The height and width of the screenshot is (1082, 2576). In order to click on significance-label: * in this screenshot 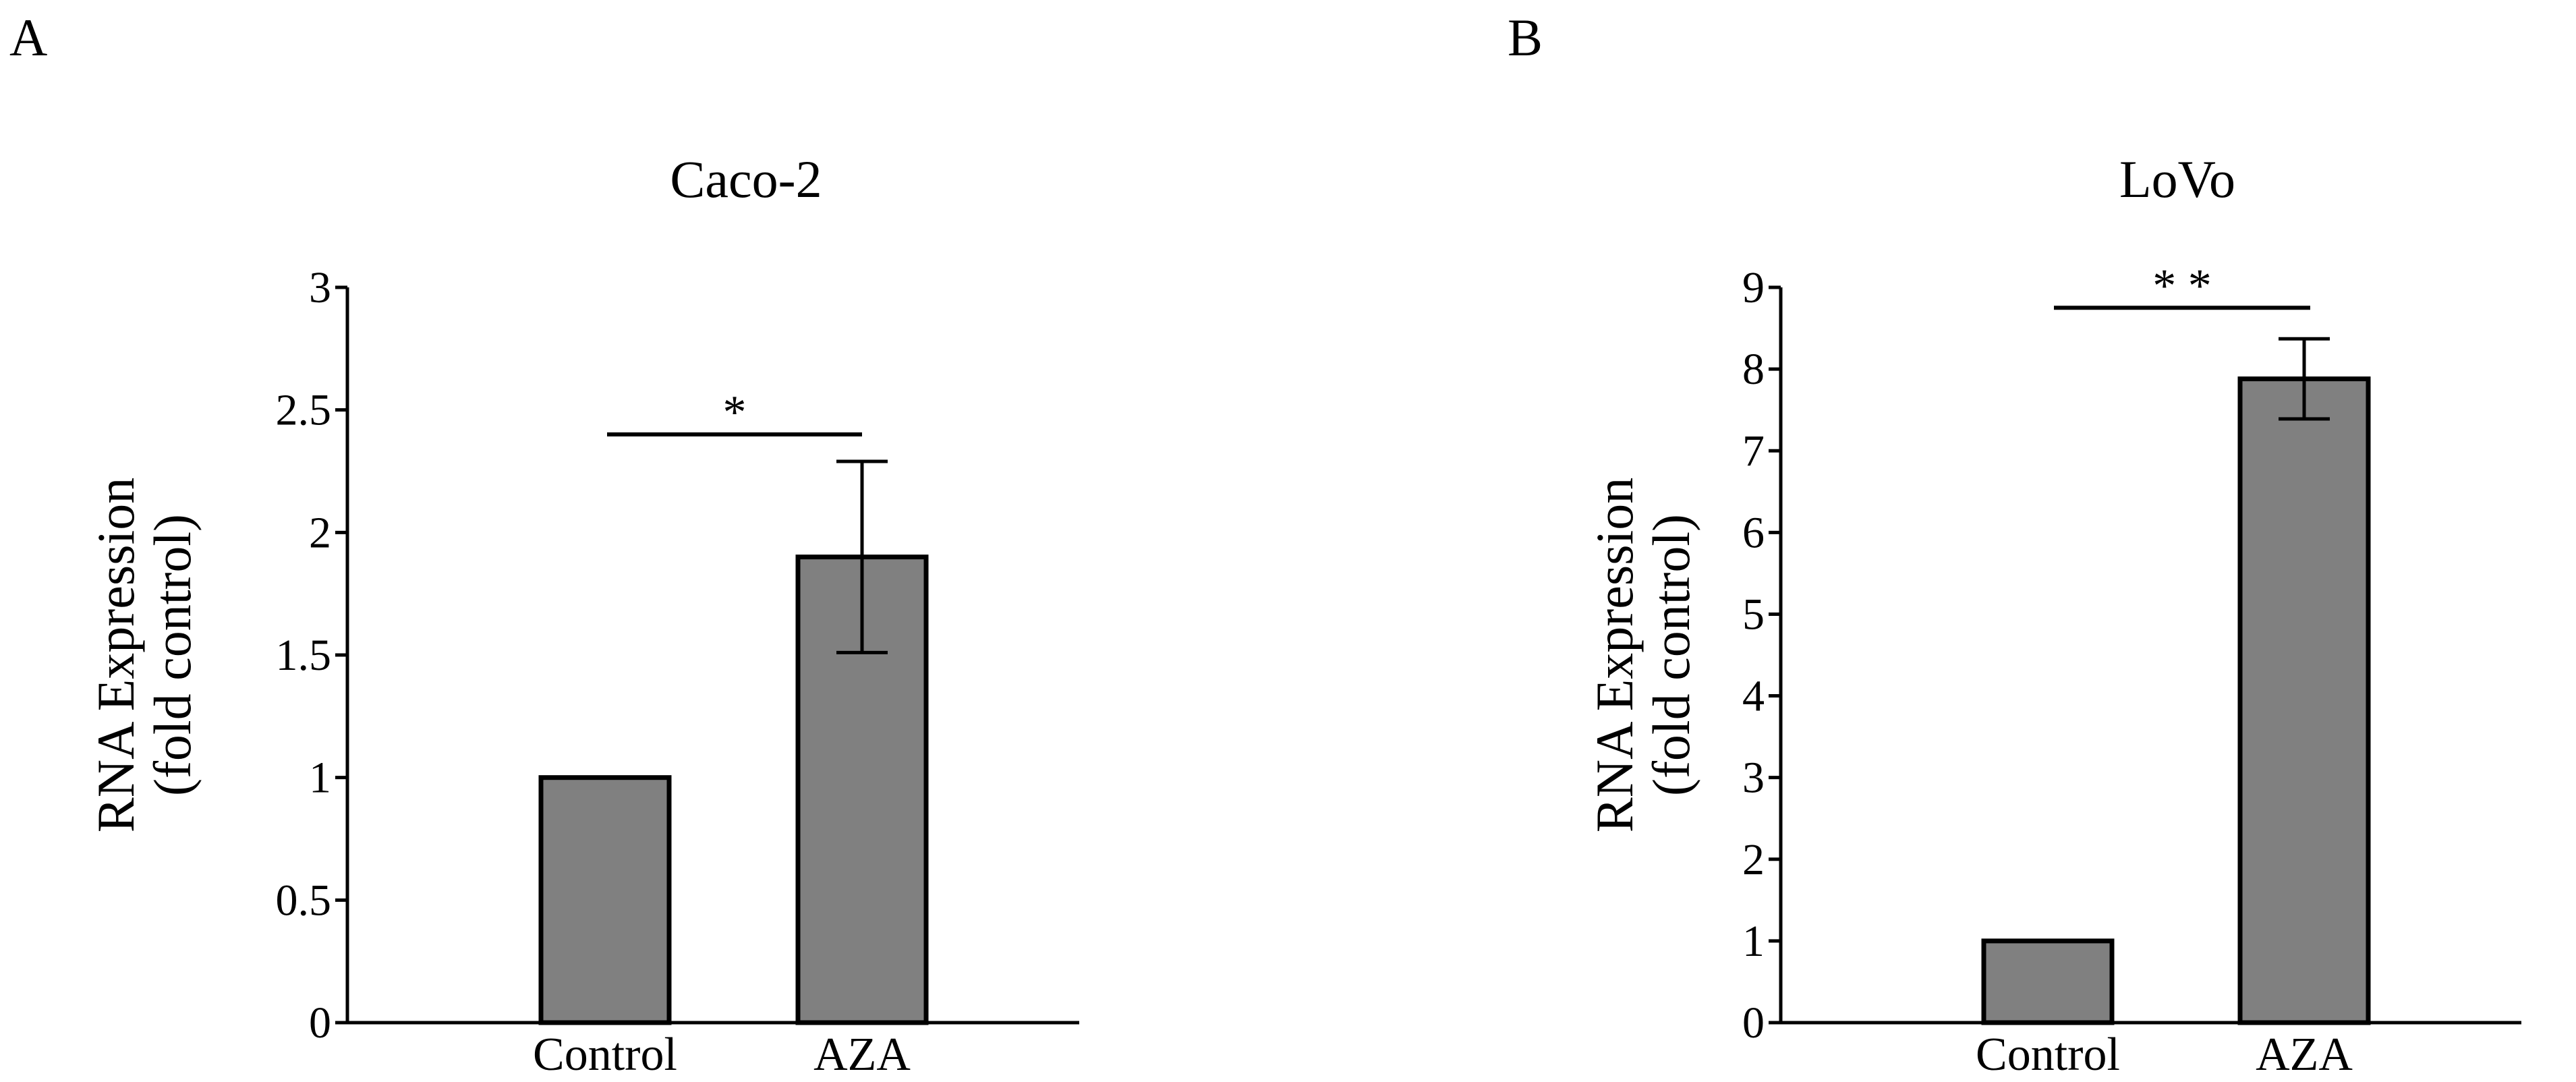, I will do `click(735, 413)`.